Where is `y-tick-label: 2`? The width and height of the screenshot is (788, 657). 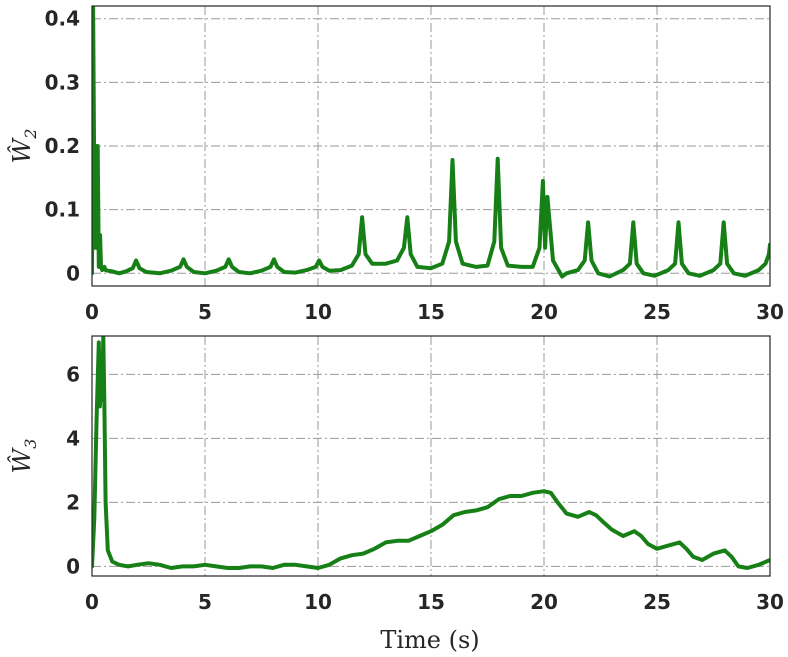 y-tick-label: 2 is located at coordinates (73, 502).